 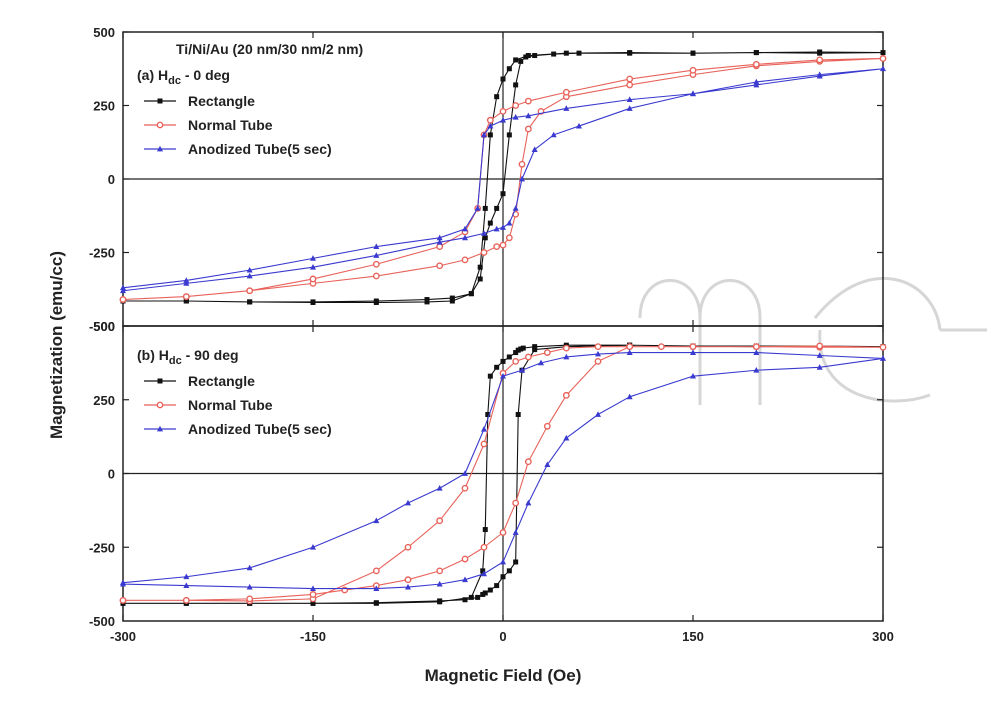 I want to click on x-tick-label: 0, so click(x=502, y=636).